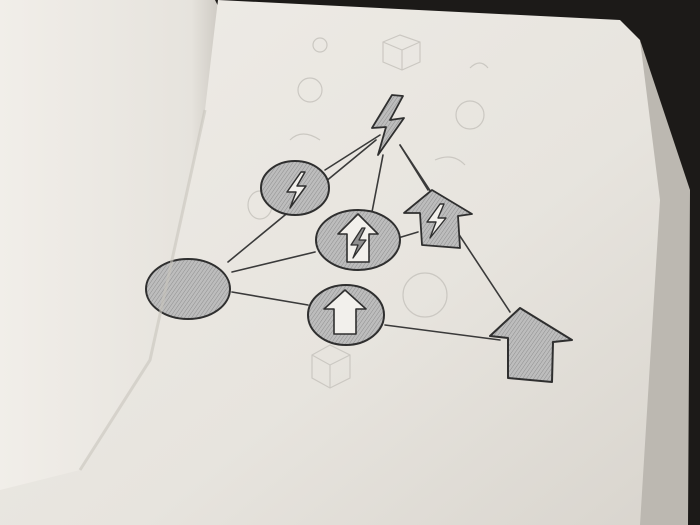 The width and height of the screenshot is (700, 525). Describe the element at coordinates (188, 289) in the screenshot. I see `plain-node-circle` at that location.